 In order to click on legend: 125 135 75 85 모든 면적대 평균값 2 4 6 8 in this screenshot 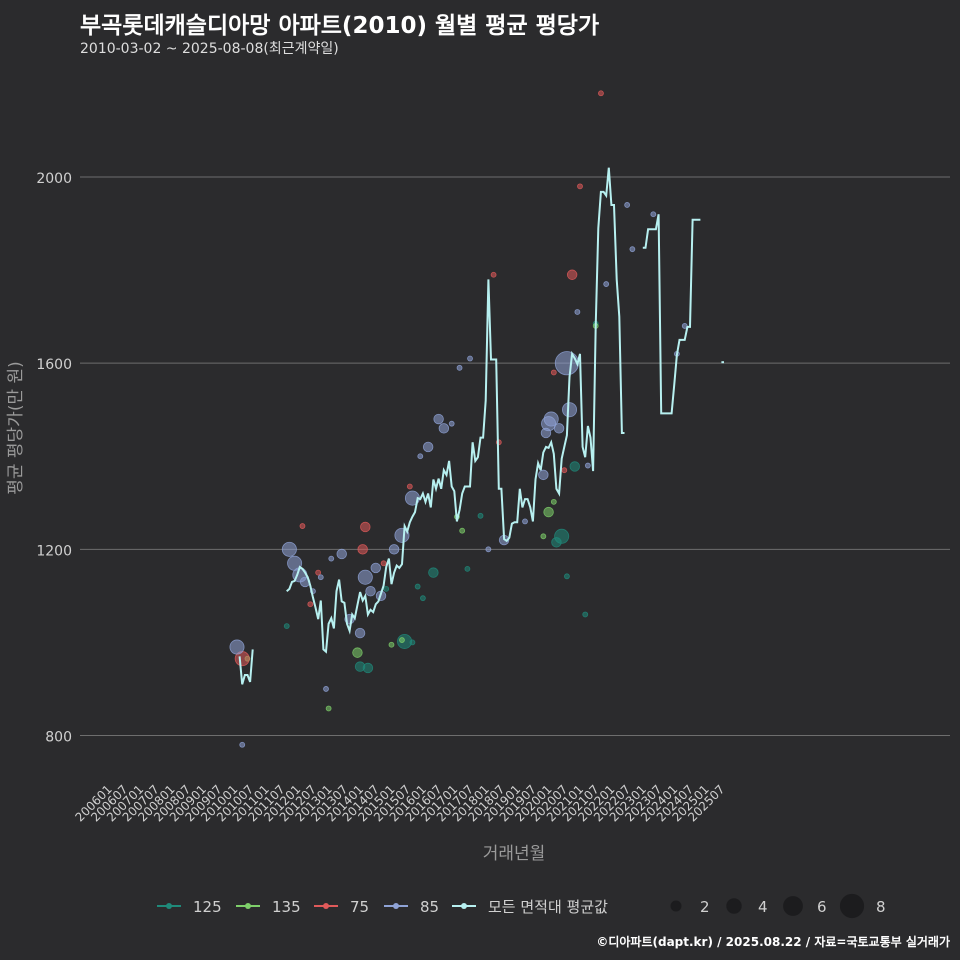, I will do `click(521, 906)`.